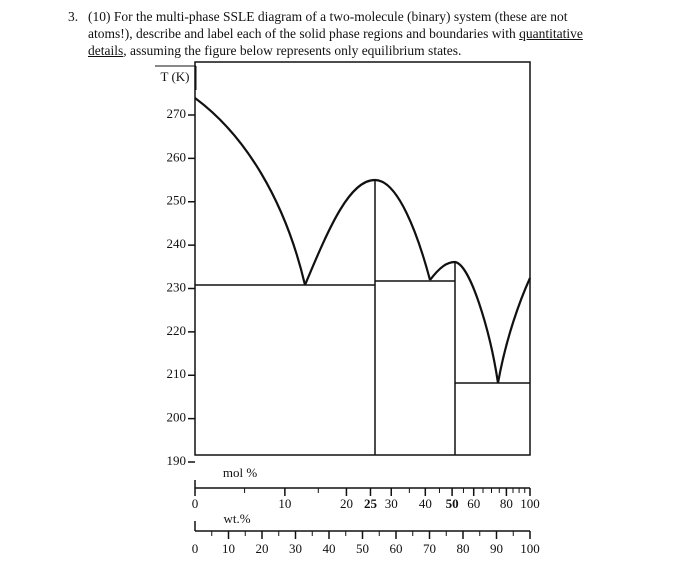 This screenshot has width=700, height=569. I want to click on wt-tick-label: 50, so click(362, 548).